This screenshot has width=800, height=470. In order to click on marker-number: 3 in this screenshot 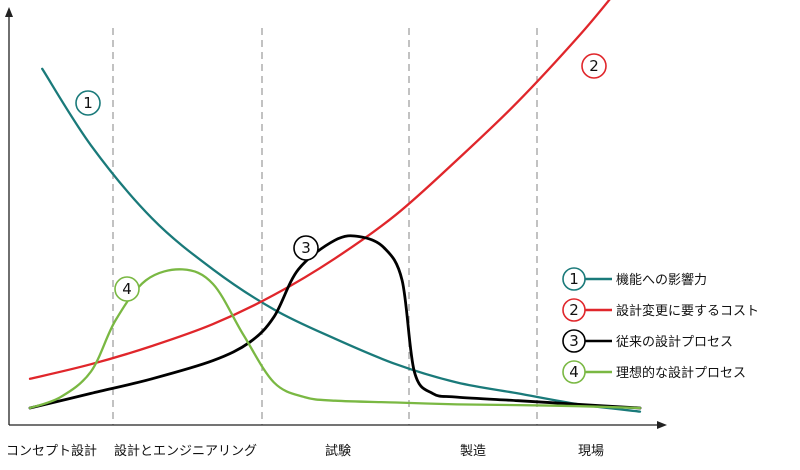, I will do `click(306, 248)`.